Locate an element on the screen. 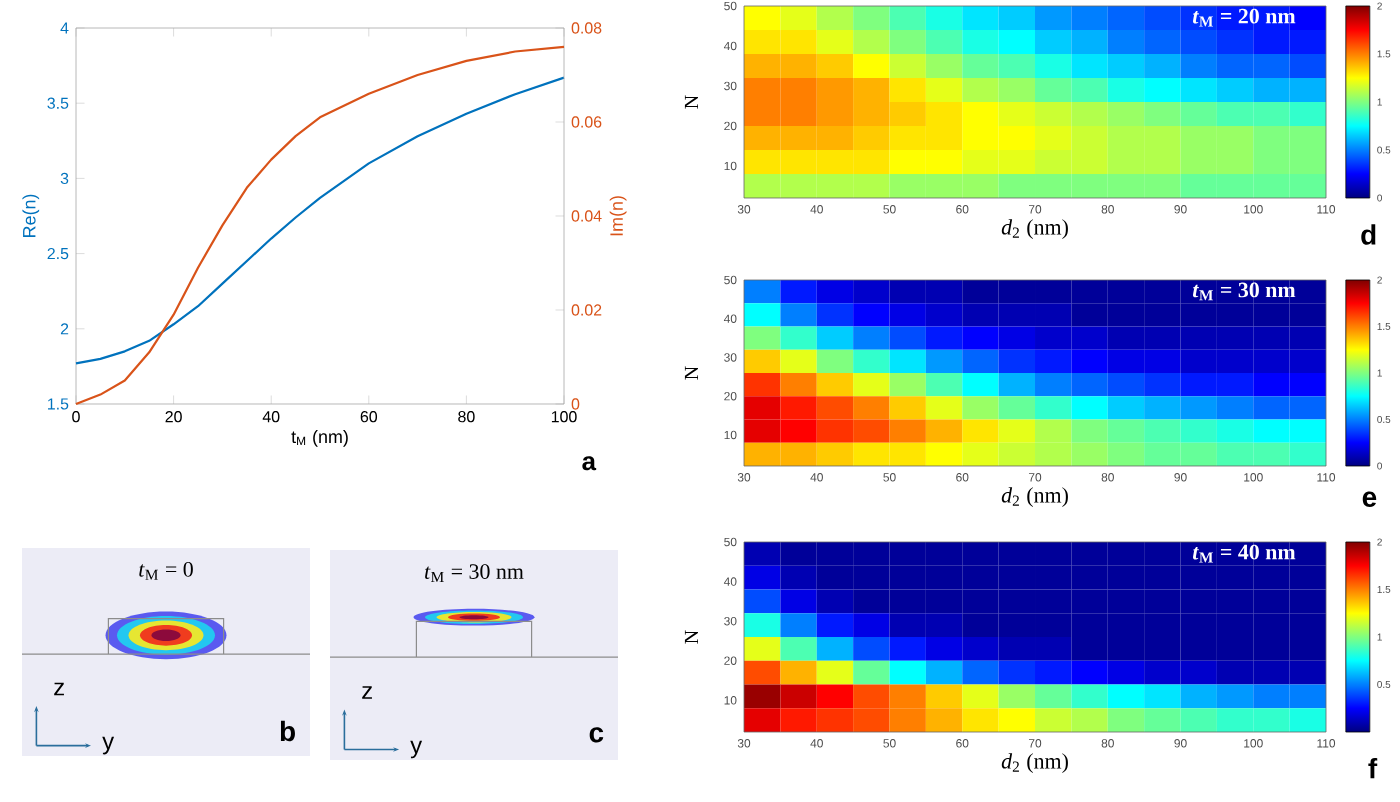 Image resolution: width=1400 pixels, height=802 pixels. text: a is located at coordinates (589, 463).